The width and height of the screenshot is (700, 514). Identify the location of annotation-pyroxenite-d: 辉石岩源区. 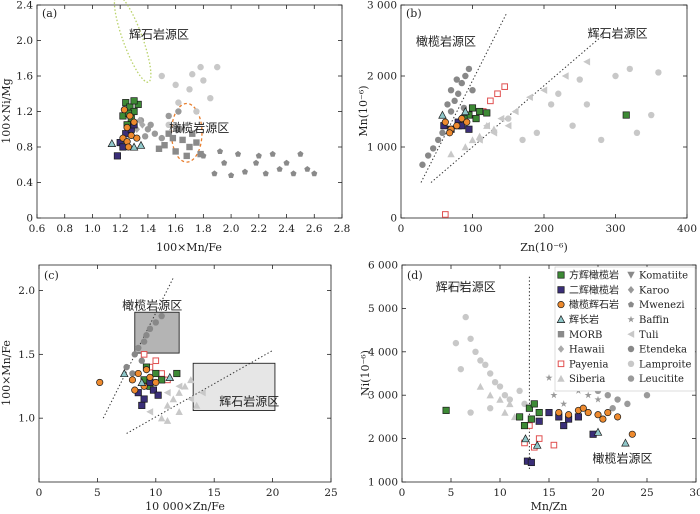
(466, 286).